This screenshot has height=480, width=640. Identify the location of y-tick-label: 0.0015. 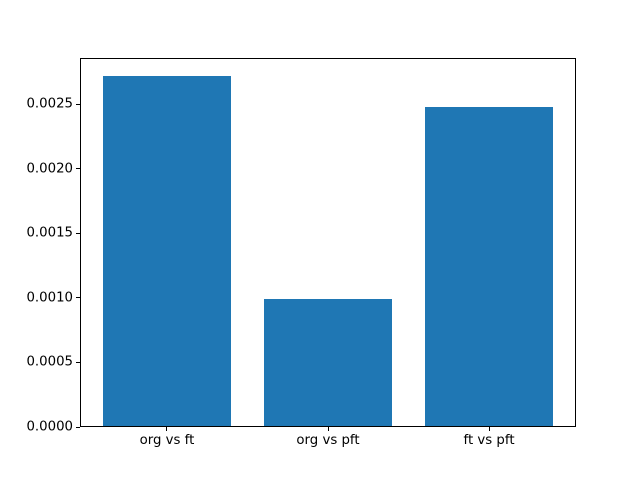
(49, 233).